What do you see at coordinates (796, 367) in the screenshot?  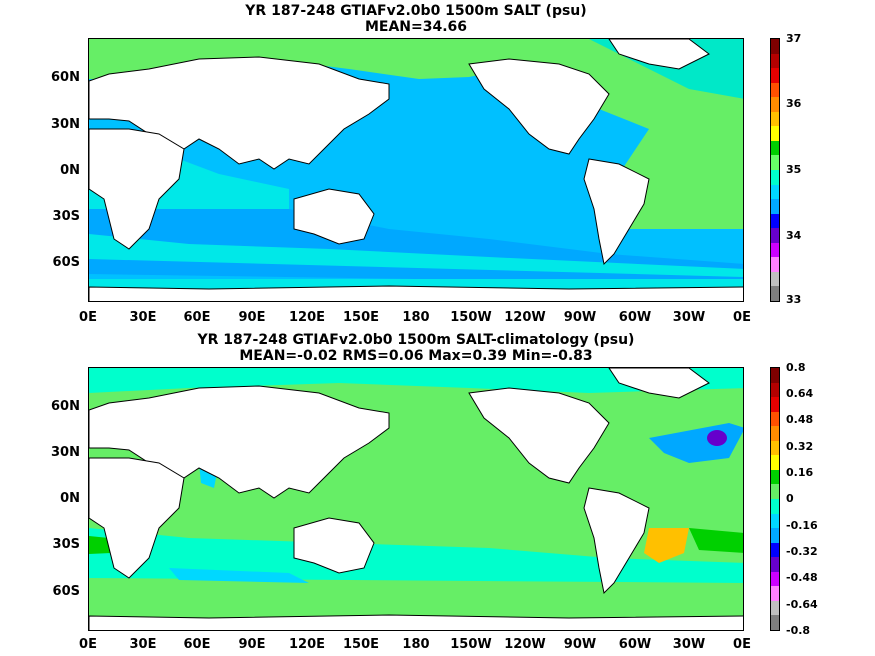 I see `panel2-colorbar-label: 0.8` at bounding box center [796, 367].